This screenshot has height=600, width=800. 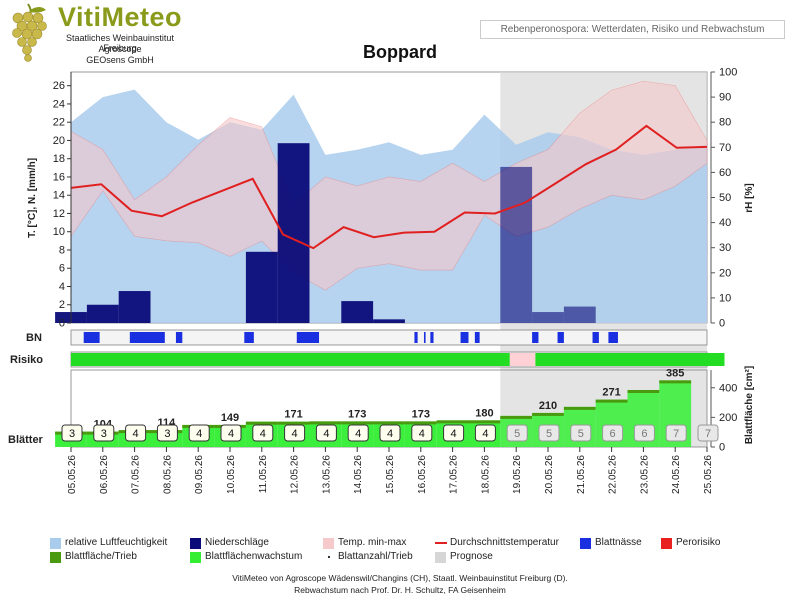 I want to click on legend-label-risk: Perorisiko, so click(x=698, y=542).